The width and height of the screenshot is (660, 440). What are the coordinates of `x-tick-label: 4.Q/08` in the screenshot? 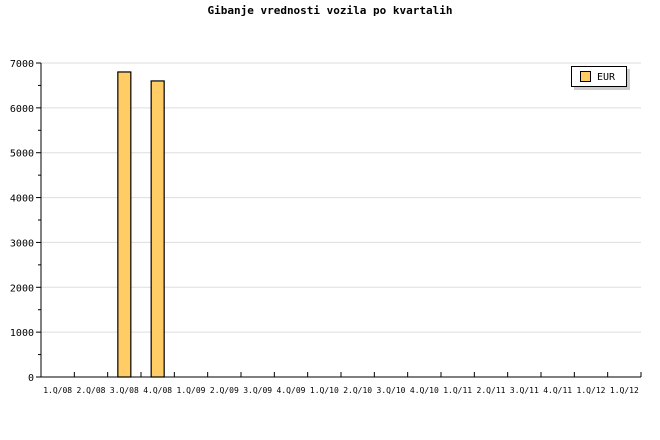 It's located at (157, 390).